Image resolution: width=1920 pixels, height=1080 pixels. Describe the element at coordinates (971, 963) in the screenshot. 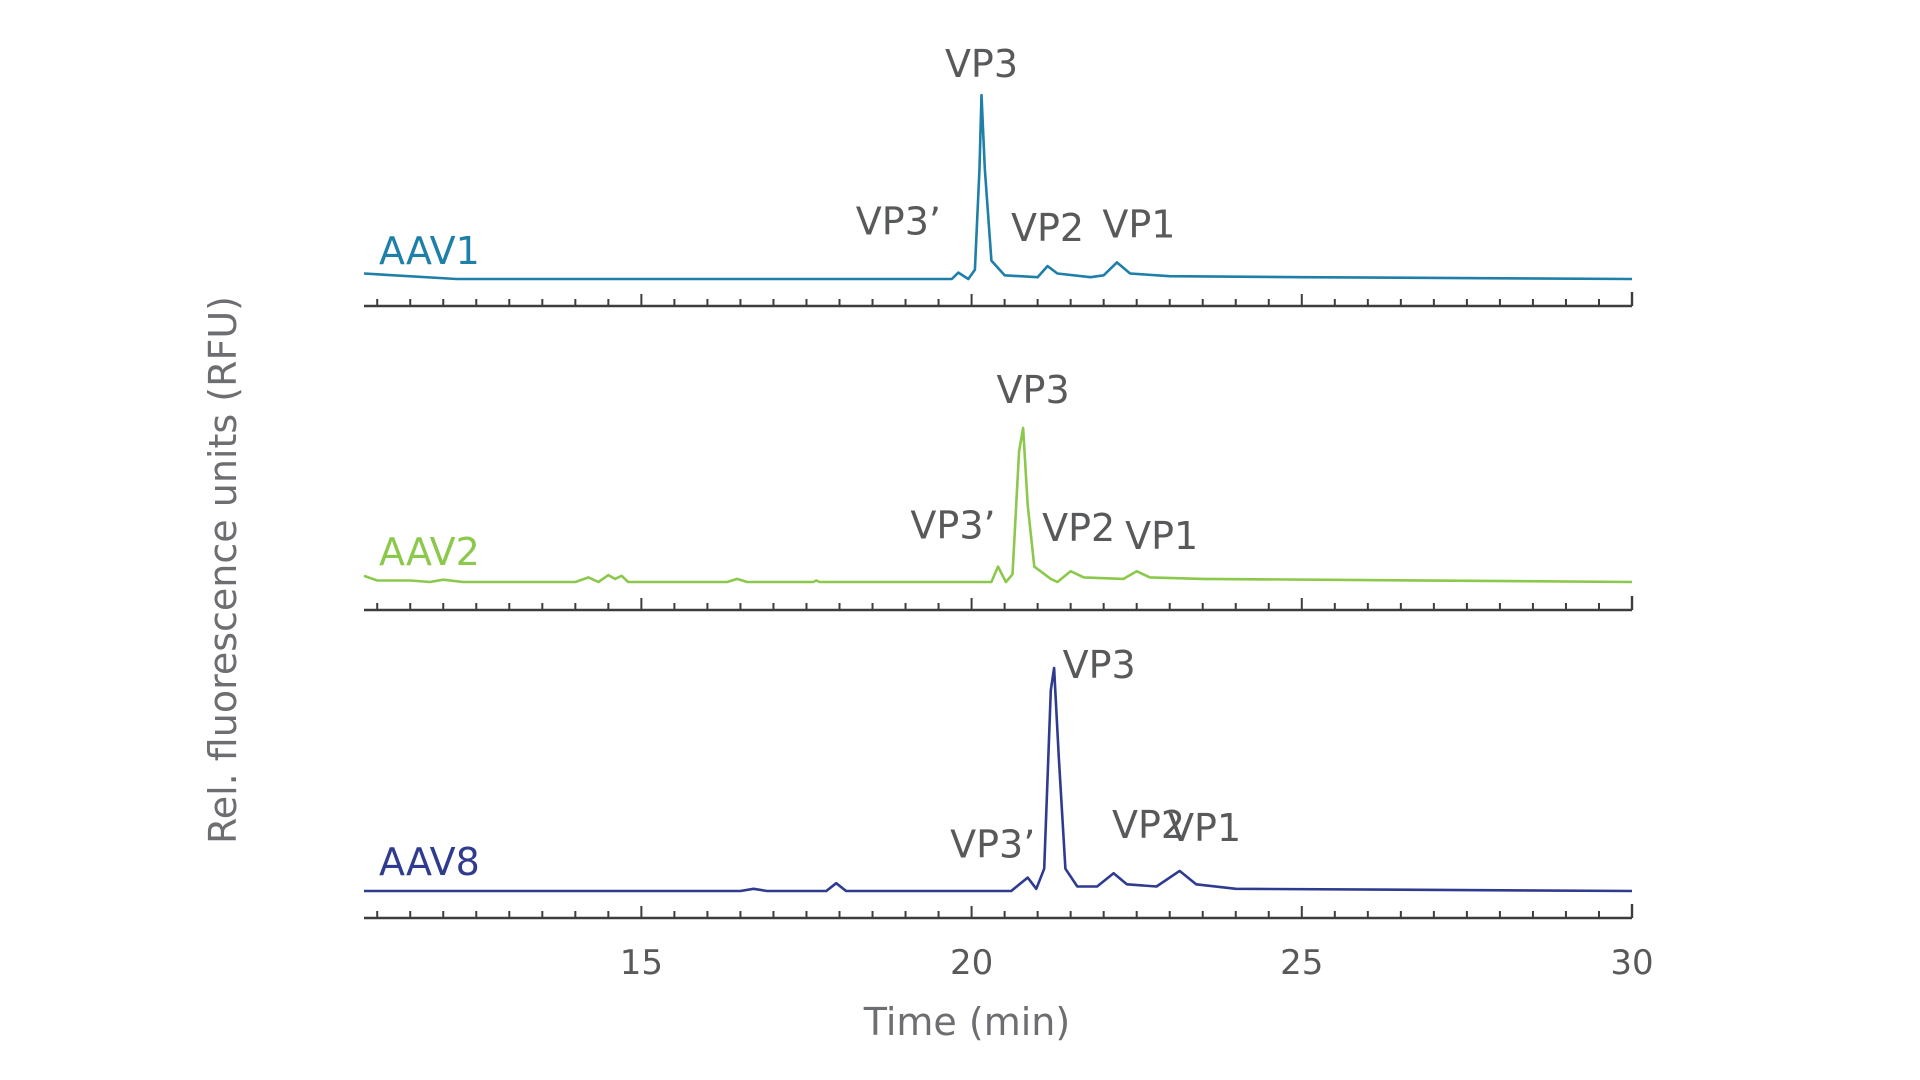

I see `x-tick-label: 20` at that location.